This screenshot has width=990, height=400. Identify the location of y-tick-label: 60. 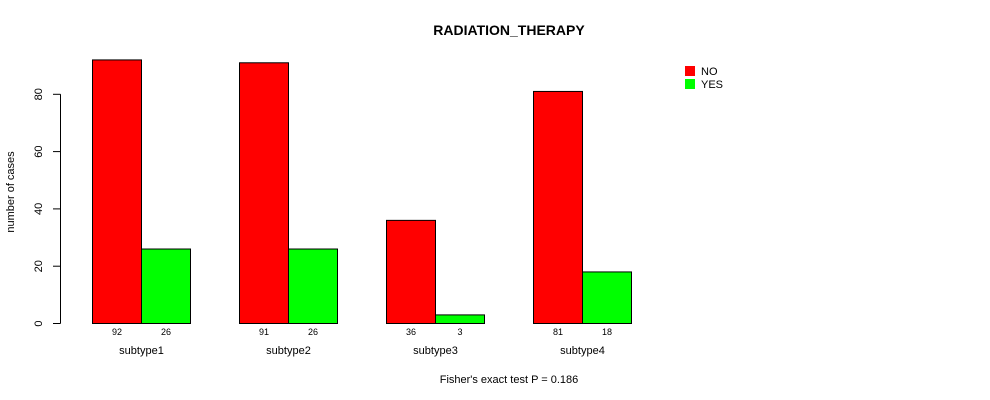
(39, 151).